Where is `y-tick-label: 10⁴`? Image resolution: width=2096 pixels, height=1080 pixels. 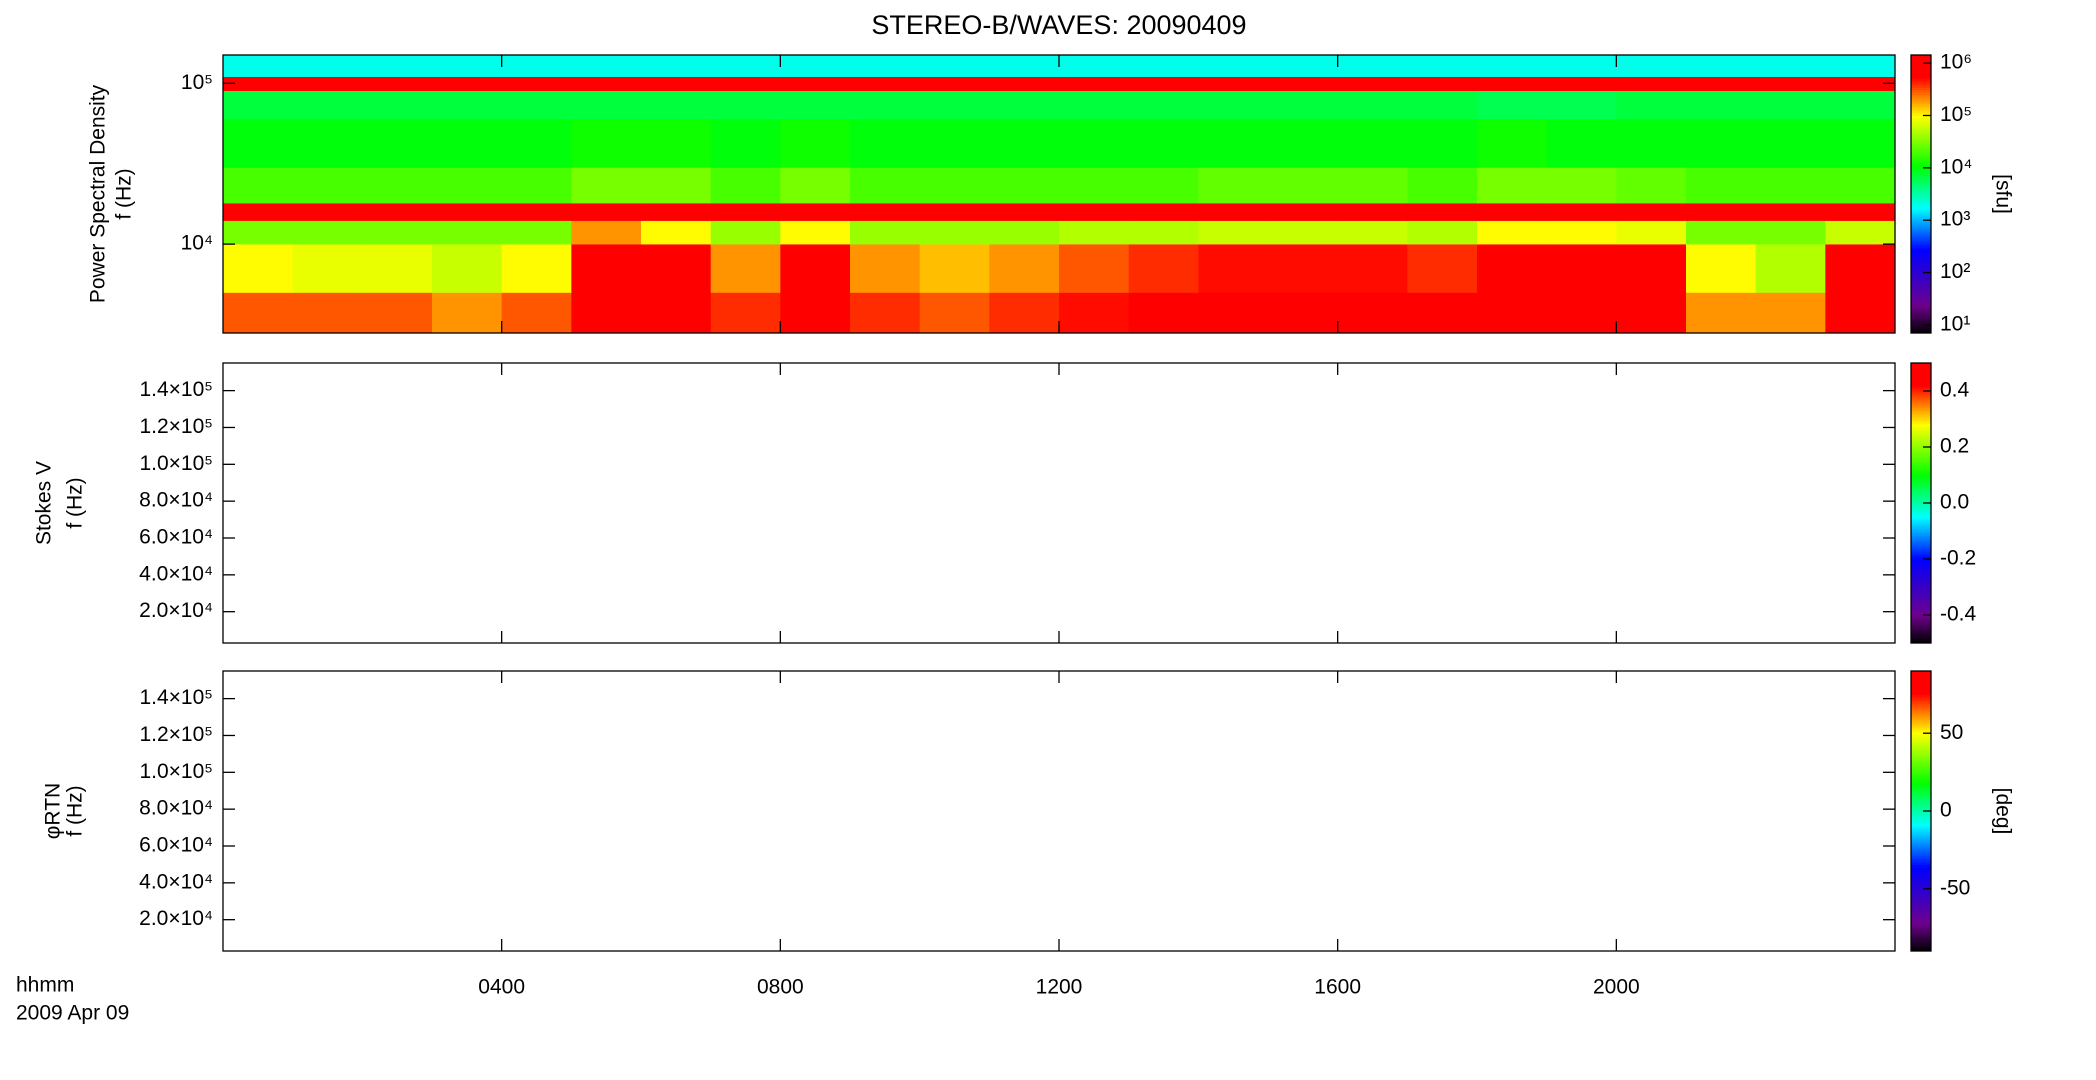
y-tick-label: 10⁴ is located at coordinates (197, 243).